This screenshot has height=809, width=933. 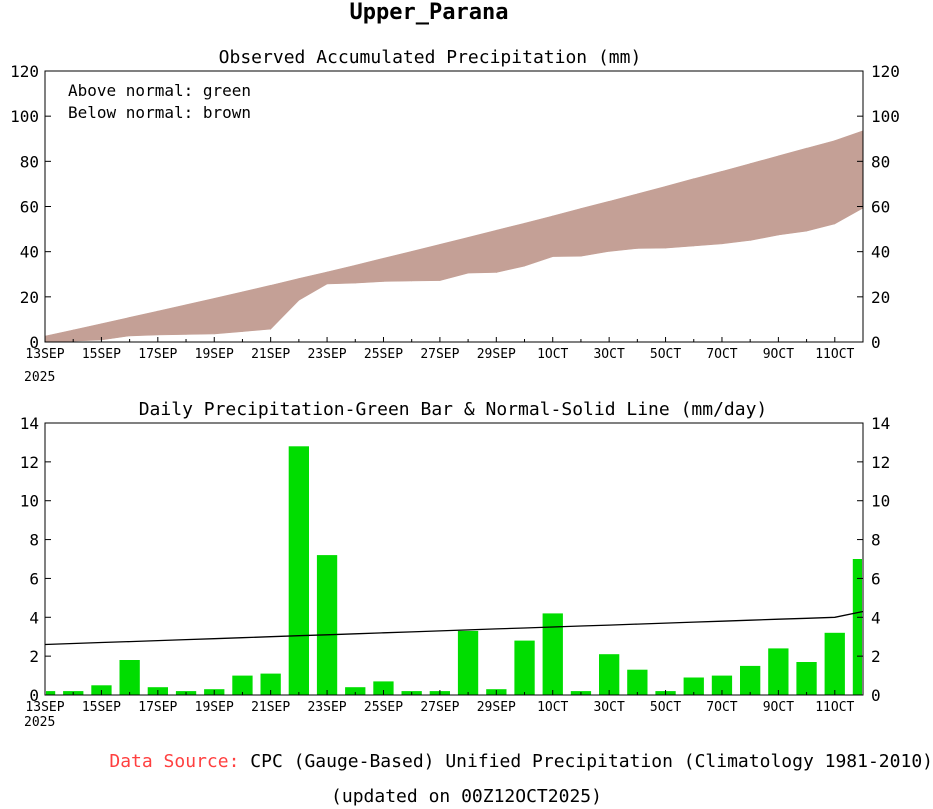 I want to click on accum-ytick-label-left: 40, so click(x=29, y=252).